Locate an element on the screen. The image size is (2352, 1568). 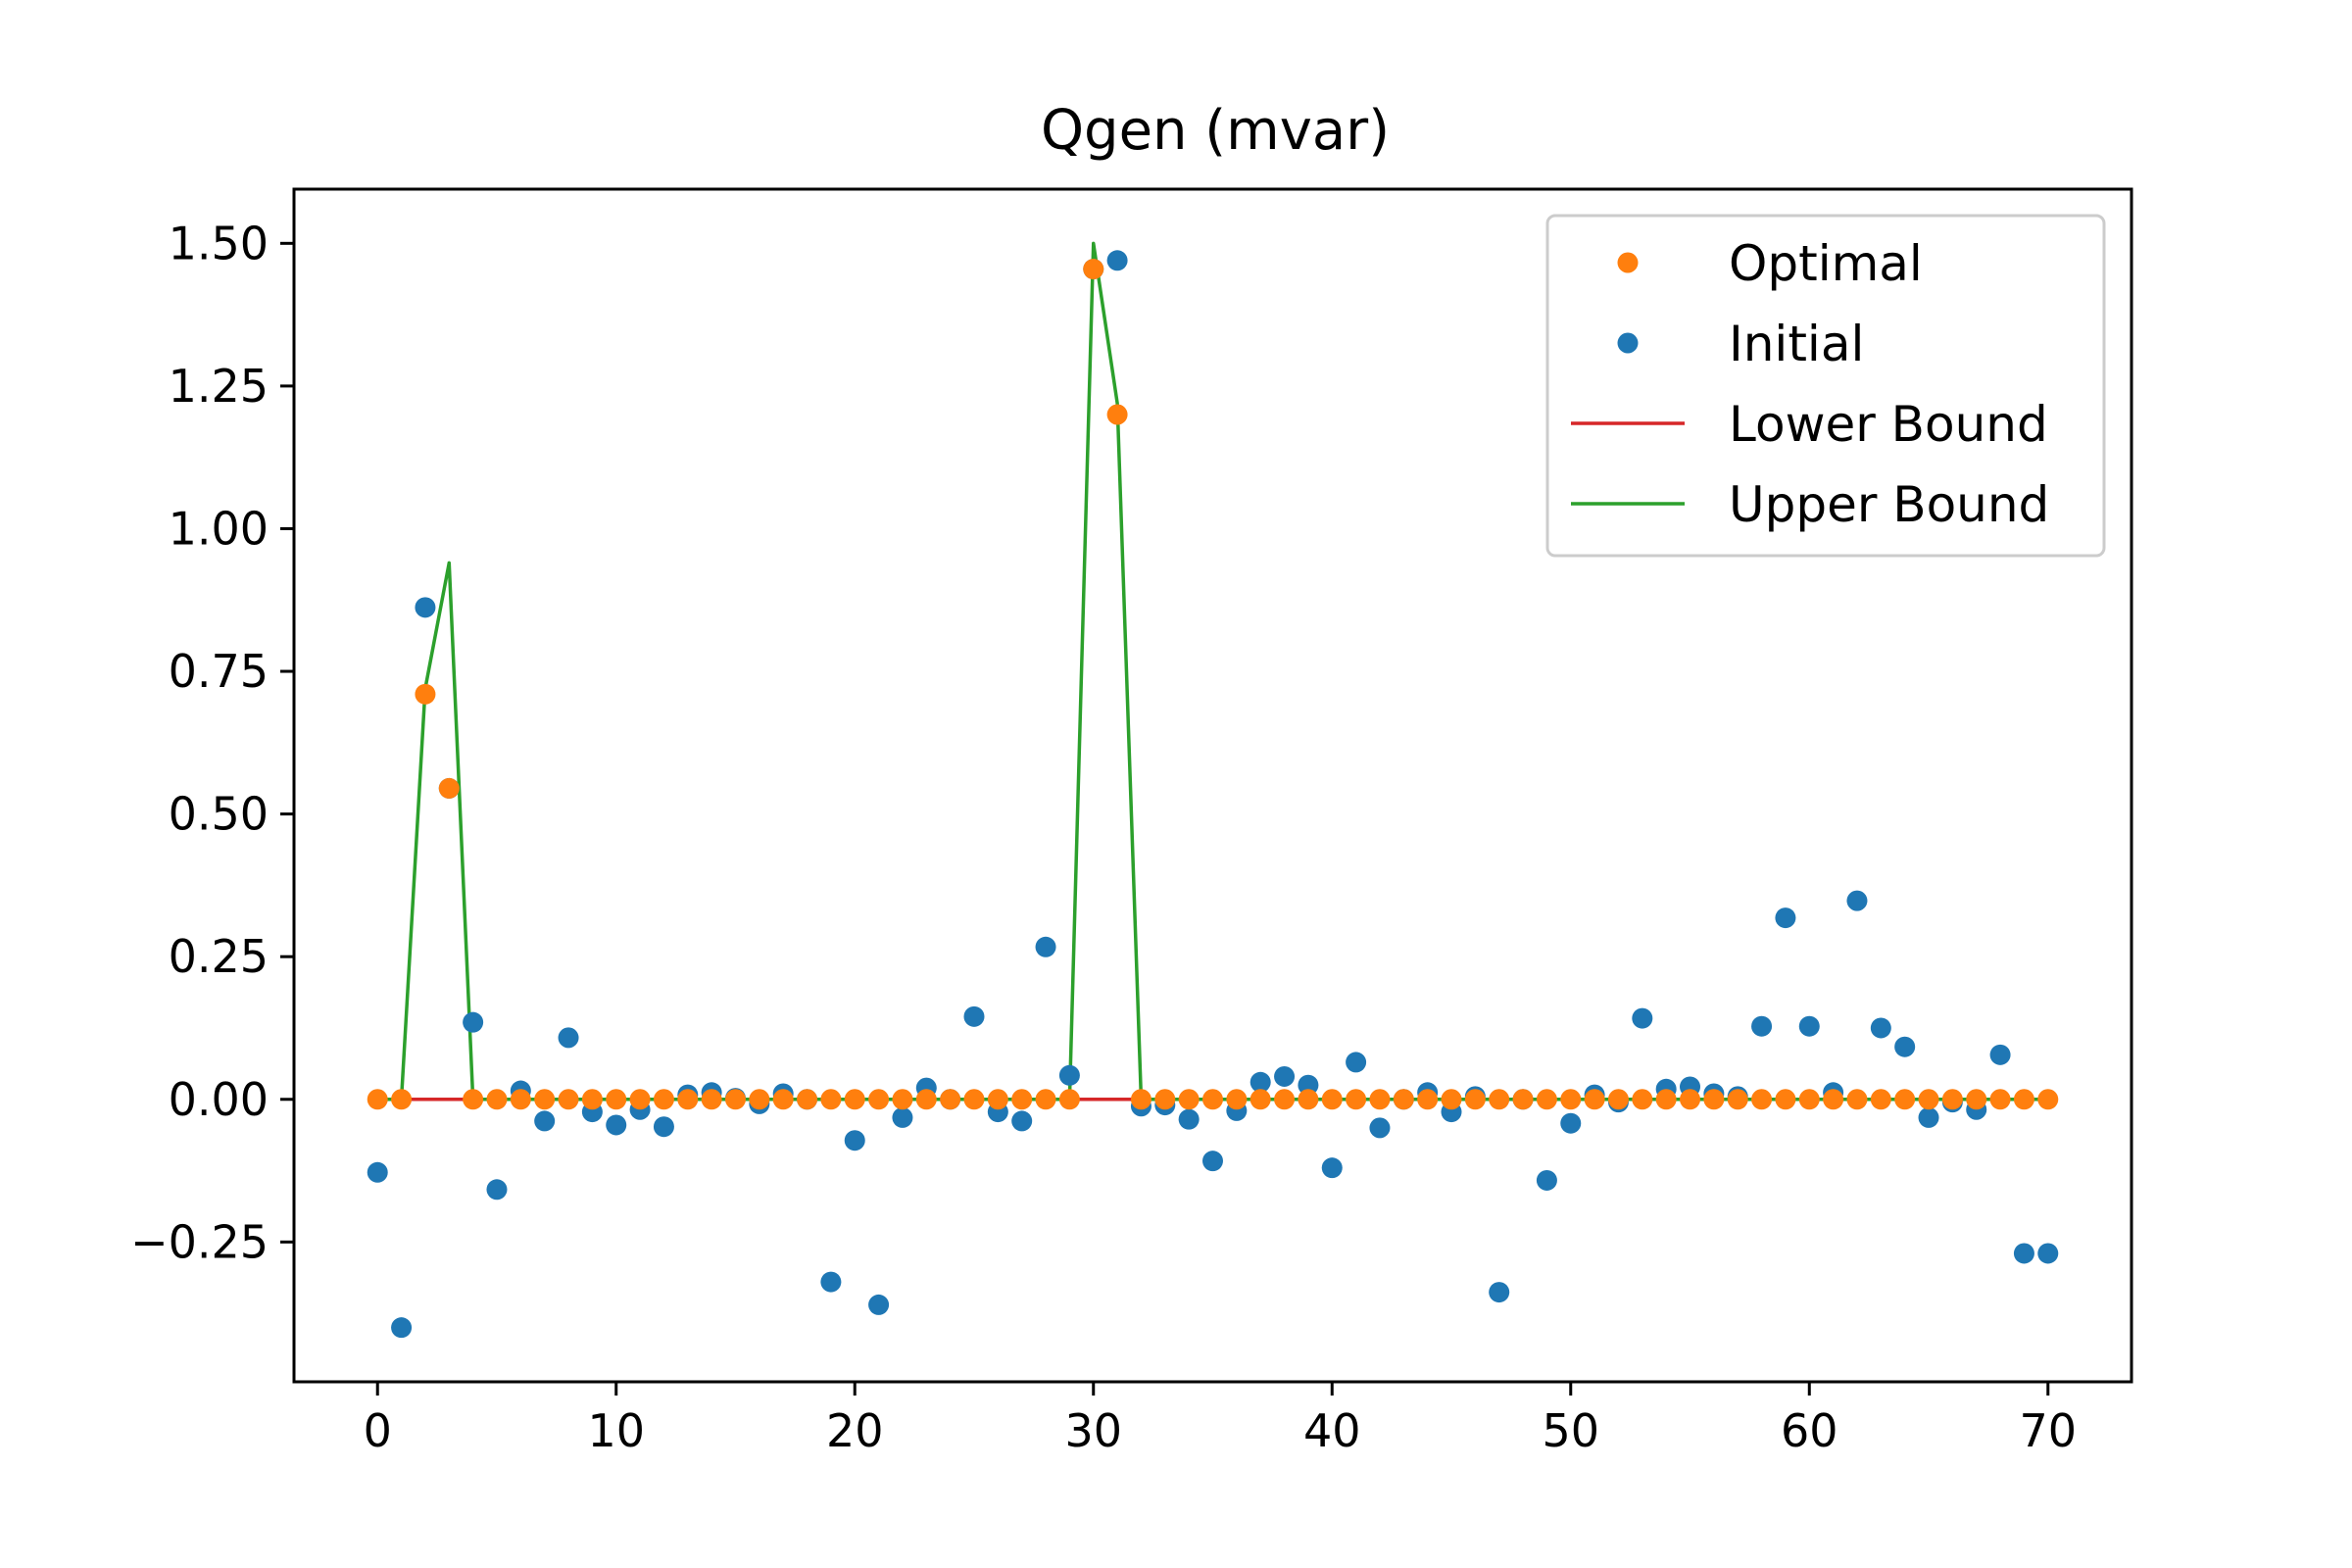
legend-label-initial: Initial is located at coordinates (1796, 344).